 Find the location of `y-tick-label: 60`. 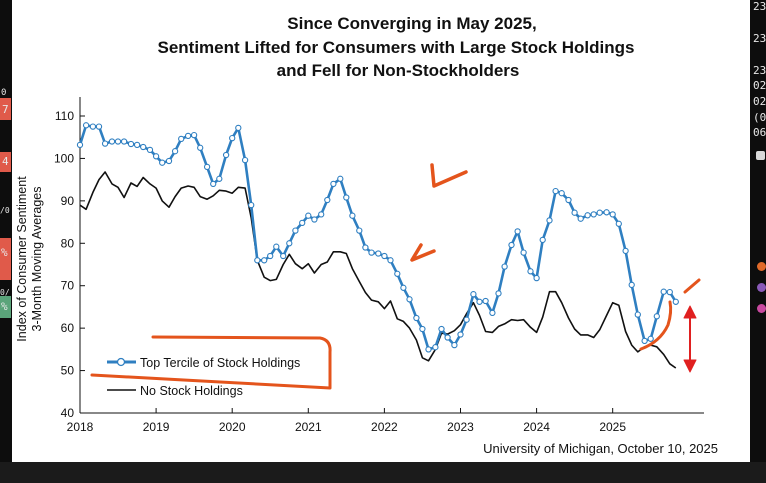

y-tick-label: 60 is located at coordinates (68, 328).